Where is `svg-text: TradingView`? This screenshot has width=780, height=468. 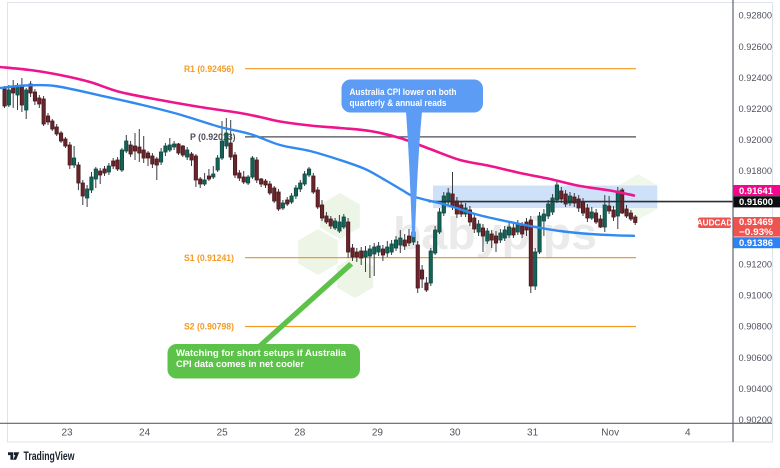
svg-text: TradingView is located at coordinates (49, 457).